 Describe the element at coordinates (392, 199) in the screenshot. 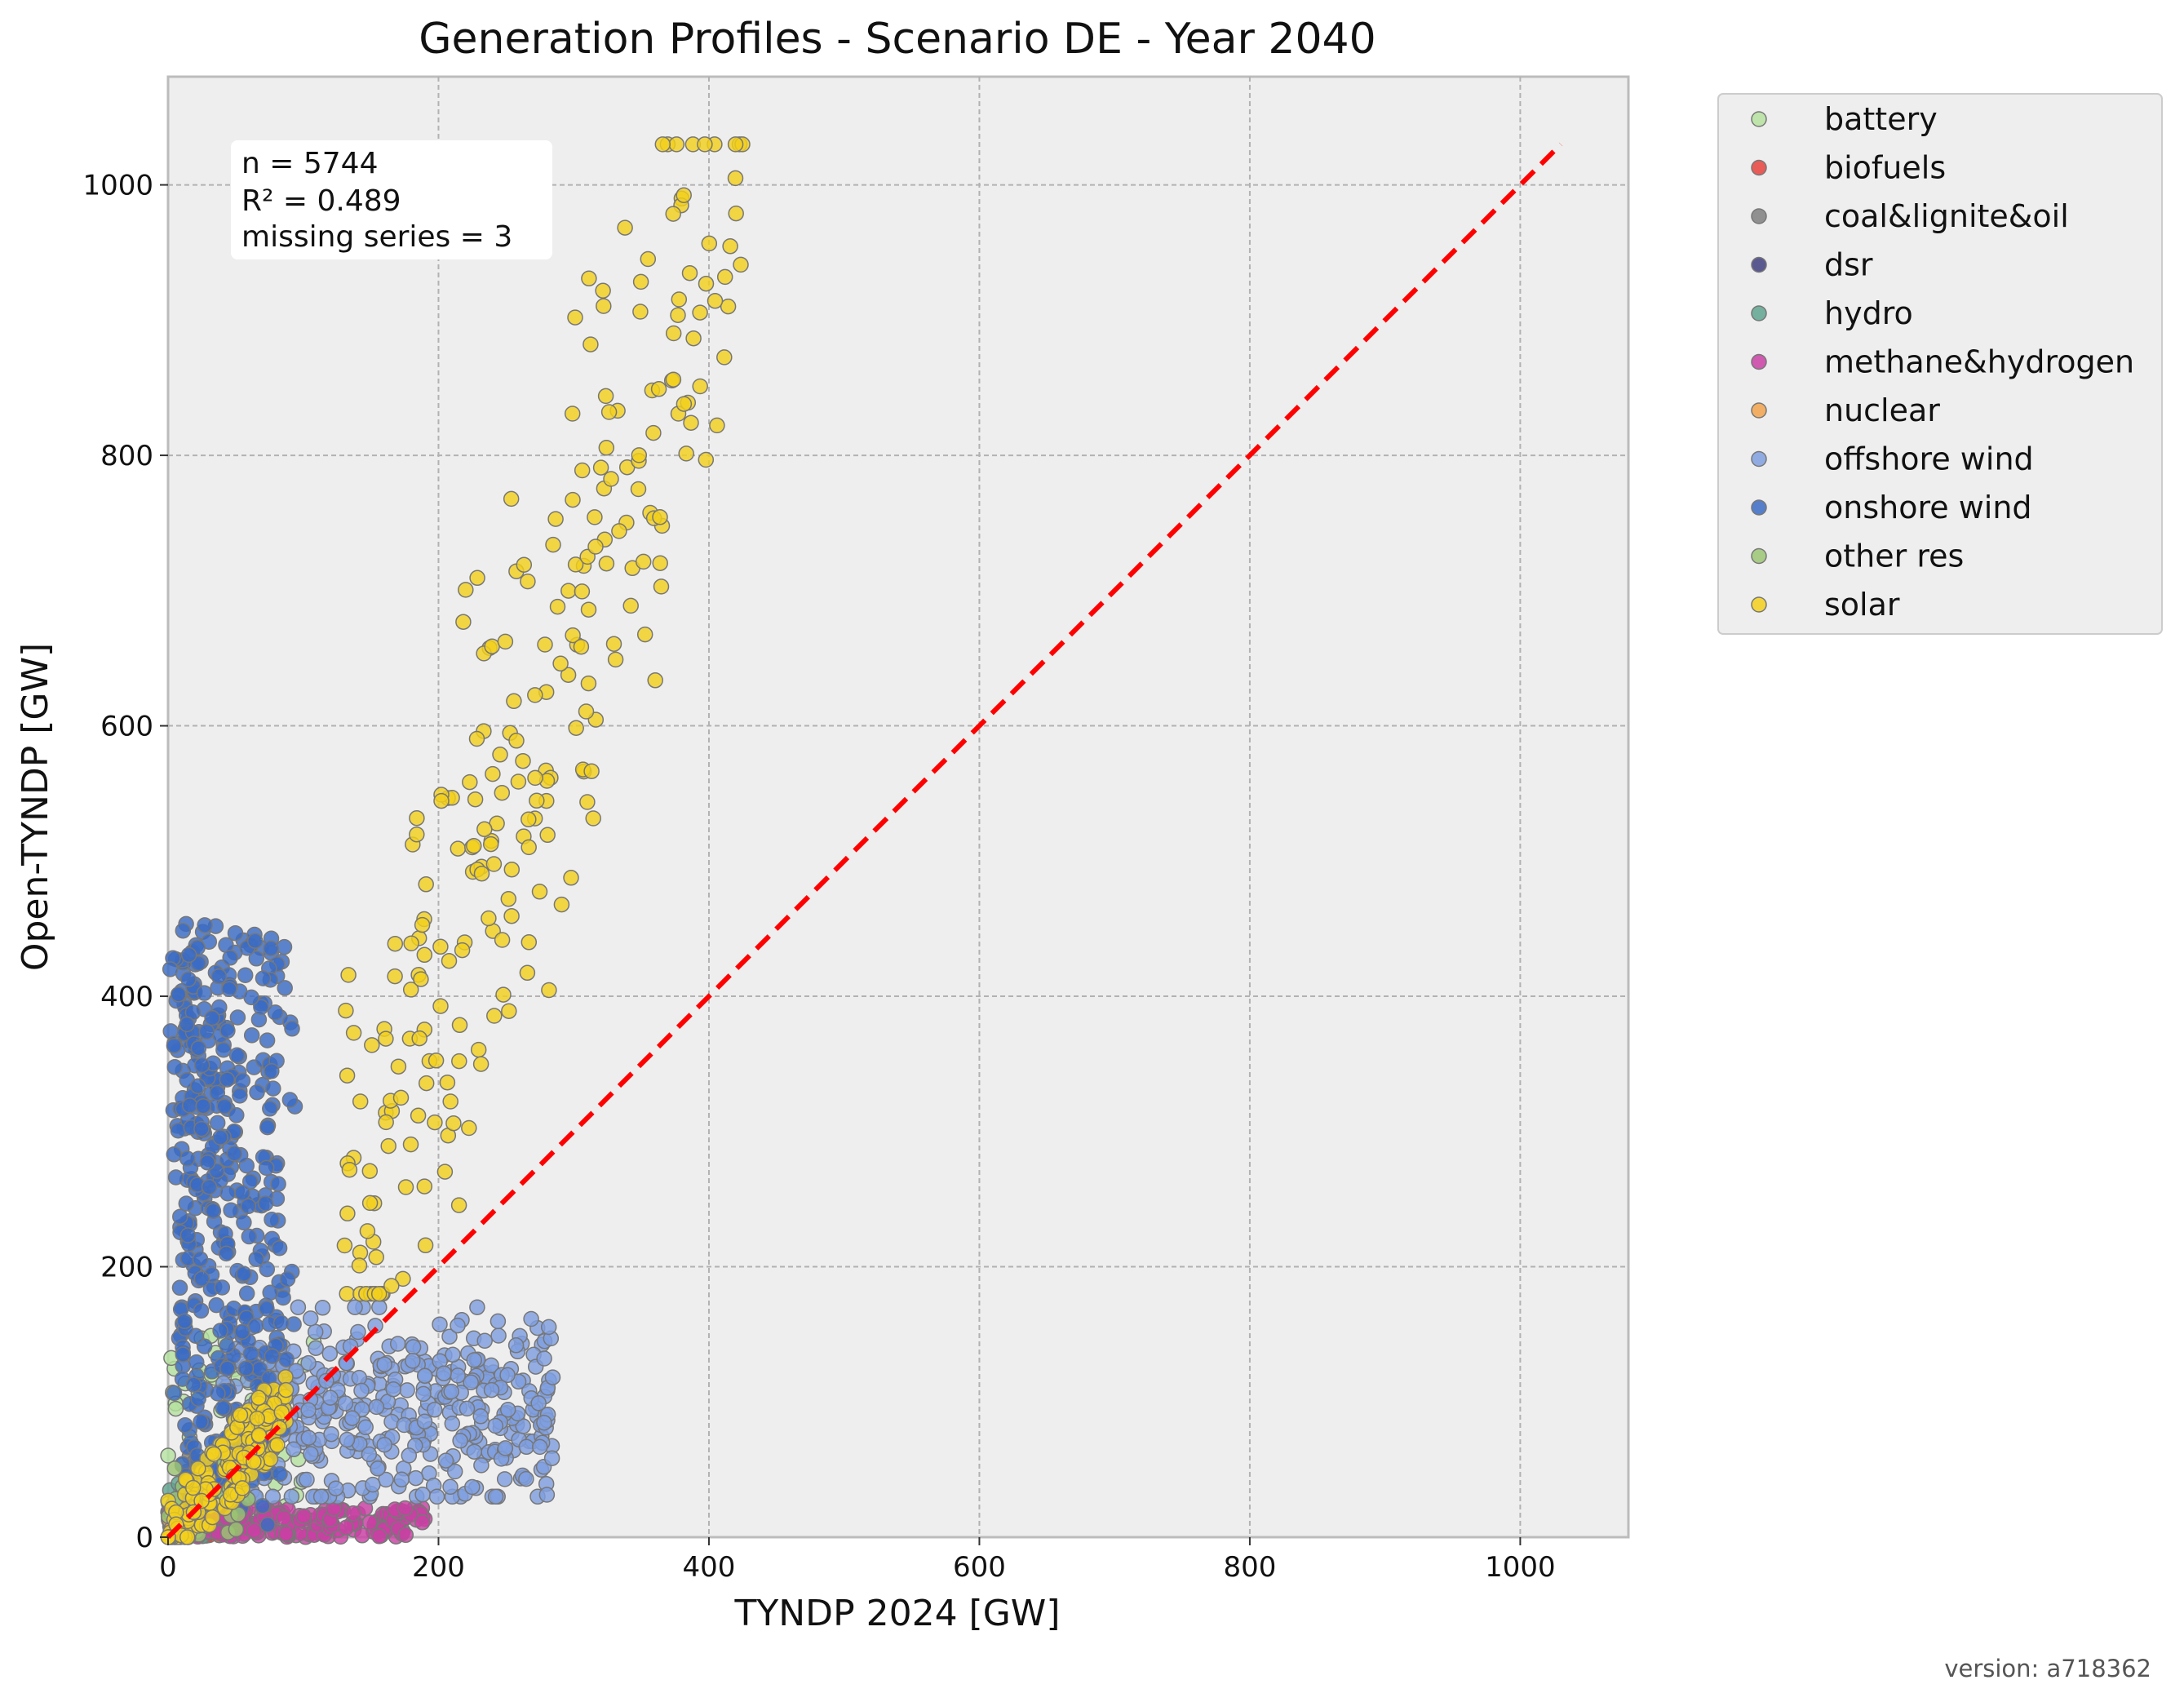

I see `stats-box: n = 5744 R² = 0.489 missing series = 3` at that location.